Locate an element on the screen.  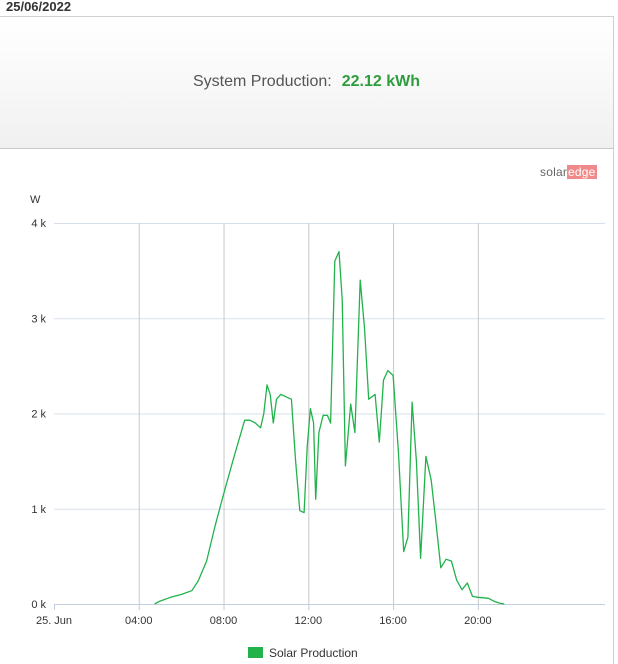
y-tick-label: 1 k is located at coordinates (38, 510).